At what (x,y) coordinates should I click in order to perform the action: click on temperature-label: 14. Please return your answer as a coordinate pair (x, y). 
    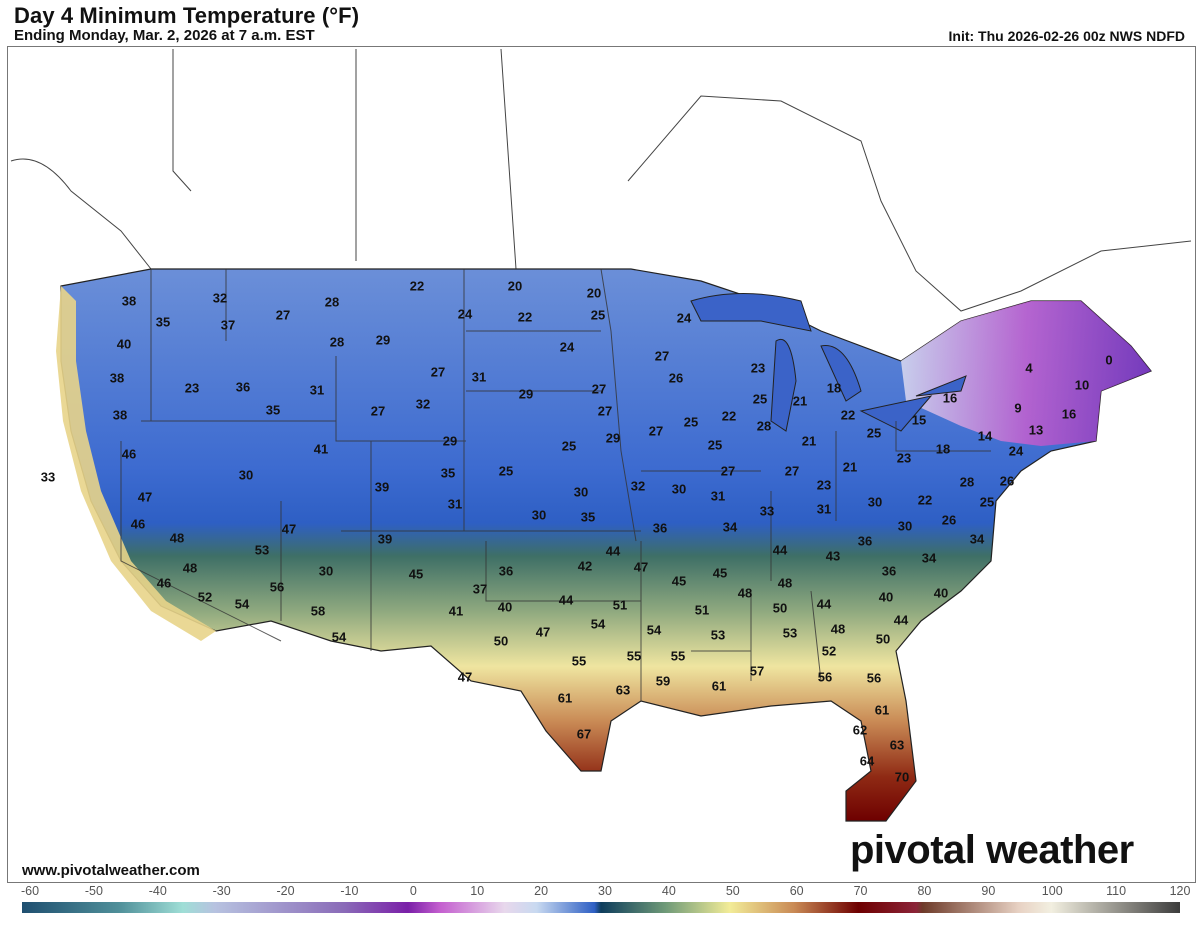
    Looking at the image, I should click on (985, 436).